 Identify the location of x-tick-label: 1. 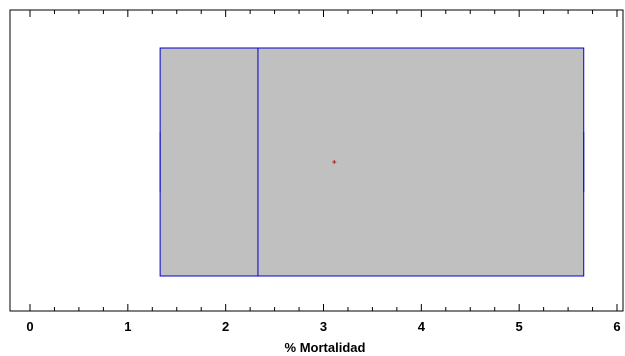
(127, 326).